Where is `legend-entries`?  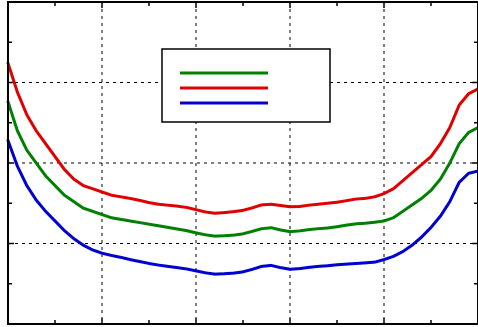
legend-entries is located at coordinates (224, 88).